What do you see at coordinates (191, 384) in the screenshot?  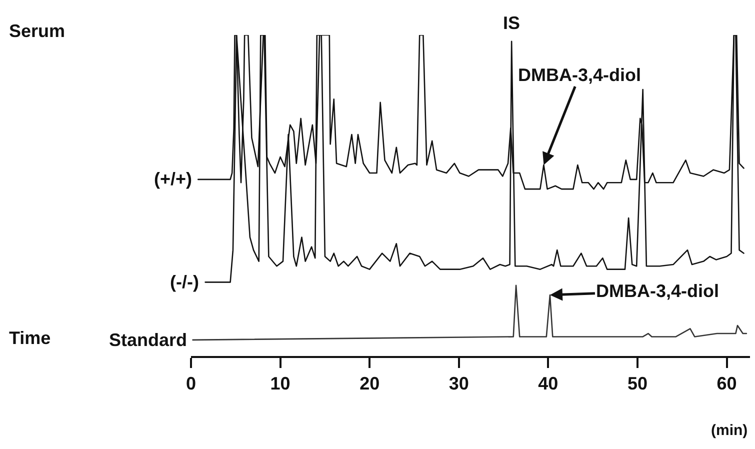 I see `x-tick-label: 0` at bounding box center [191, 384].